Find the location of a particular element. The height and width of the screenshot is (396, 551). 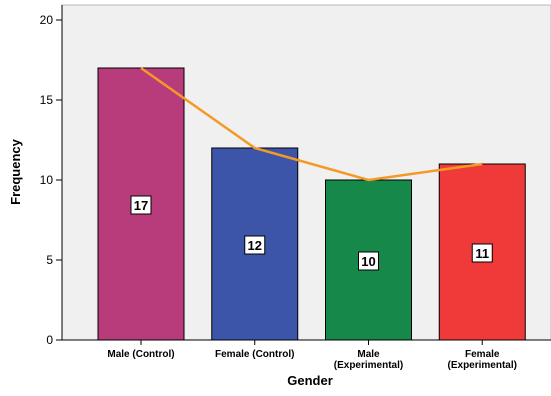

data-label: 17 is located at coordinates (141, 205).